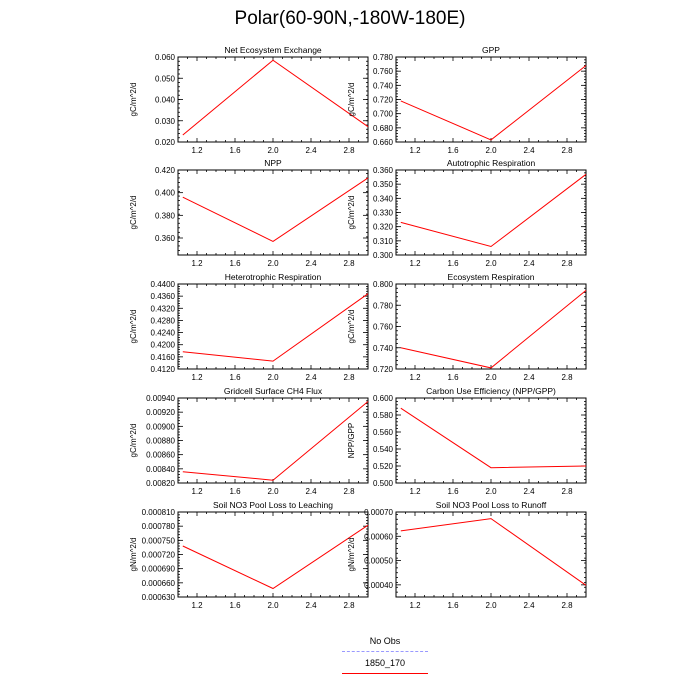  Describe the element at coordinates (351, 441) in the screenshot. I see `panel-8-ylabel: NPP/GPP` at that location.